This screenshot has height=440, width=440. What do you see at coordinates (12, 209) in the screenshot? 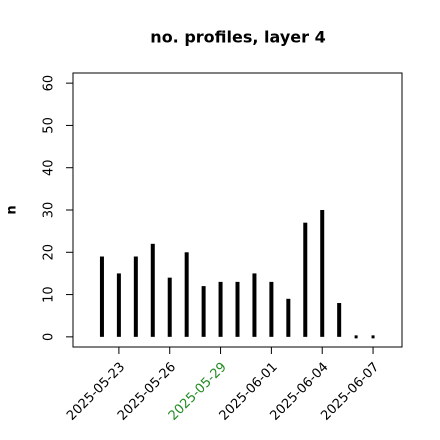
I see `y-axis-label: n` at bounding box center [12, 209].